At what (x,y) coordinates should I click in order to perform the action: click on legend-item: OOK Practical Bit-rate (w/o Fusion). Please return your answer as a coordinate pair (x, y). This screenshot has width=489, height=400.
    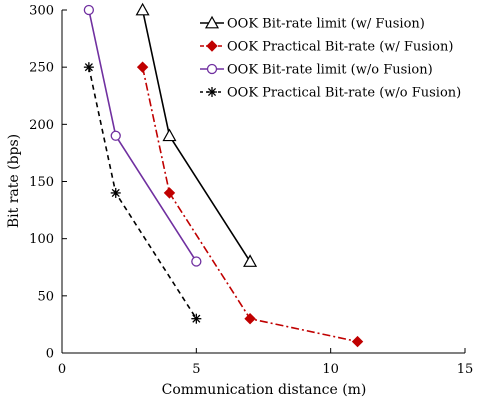
    Looking at the image, I should click on (330, 93).